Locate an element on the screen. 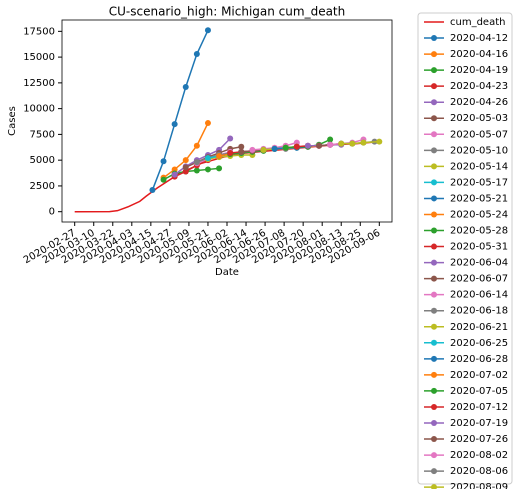 The image size is (517, 489). legend-label: 2020-06-25 is located at coordinates (479, 343).